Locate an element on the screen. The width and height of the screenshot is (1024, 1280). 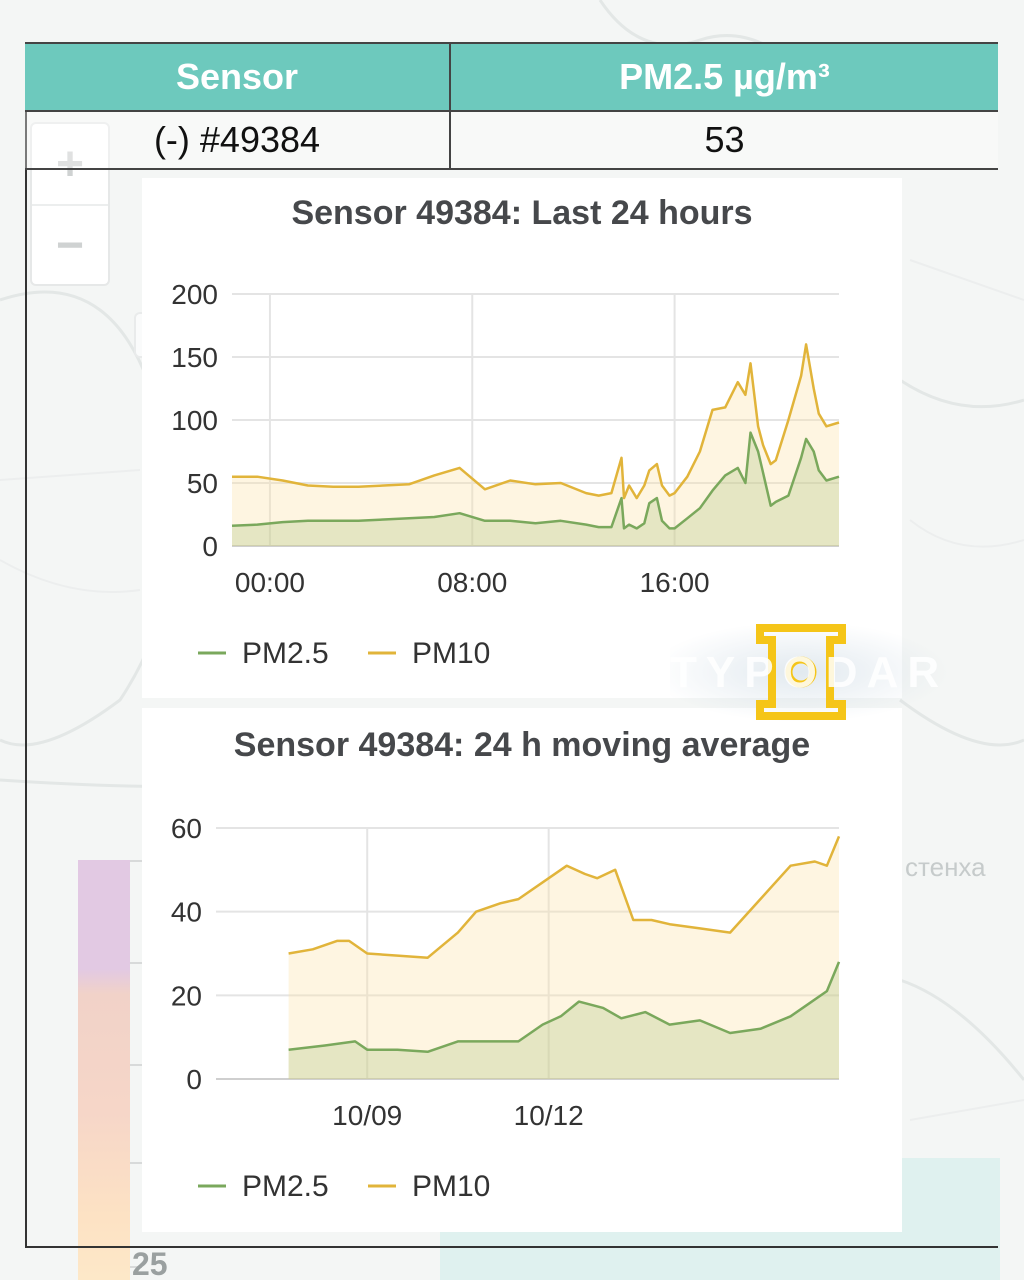
x-tick-label: 10/12 is located at coordinates (549, 1115).